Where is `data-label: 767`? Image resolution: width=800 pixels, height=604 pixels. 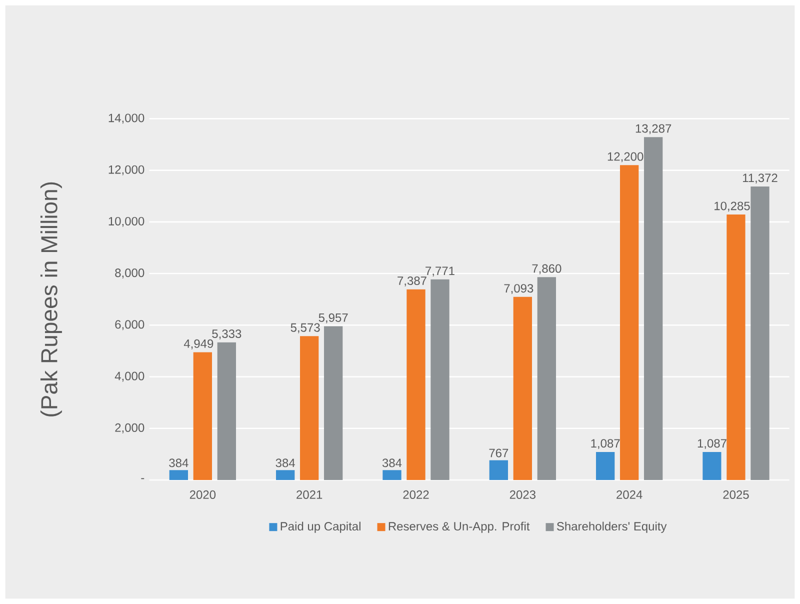
data-label: 767 is located at coordinates (498, 453).